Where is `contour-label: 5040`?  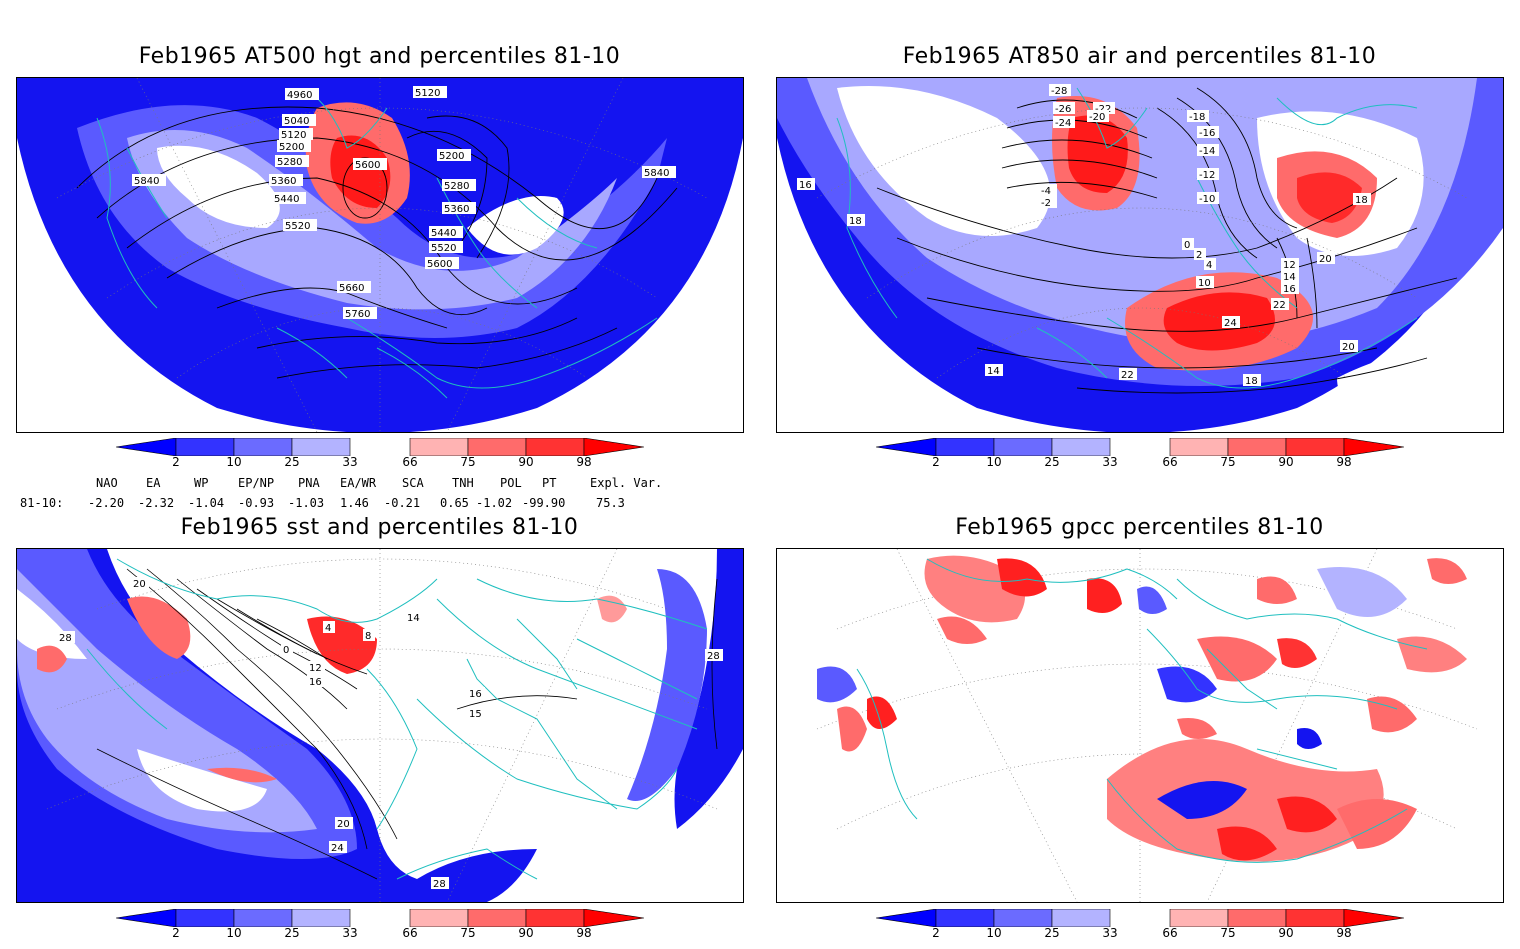 contour-label: 5040 is located at coordinates (296, 121).